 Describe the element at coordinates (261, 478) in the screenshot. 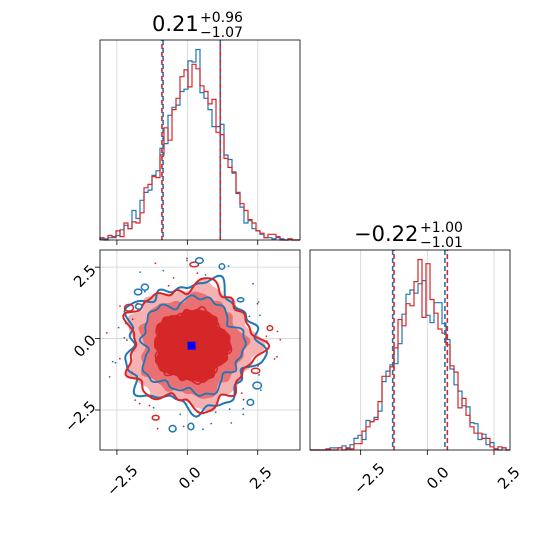

I see `joint-xtick-label: 2.5` at that location.